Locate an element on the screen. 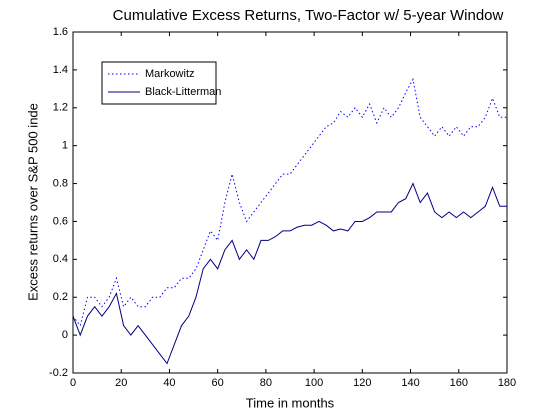 This screenshot has width=560, height=420. x-tick-label: 100 is located at coordinates (314, 383).